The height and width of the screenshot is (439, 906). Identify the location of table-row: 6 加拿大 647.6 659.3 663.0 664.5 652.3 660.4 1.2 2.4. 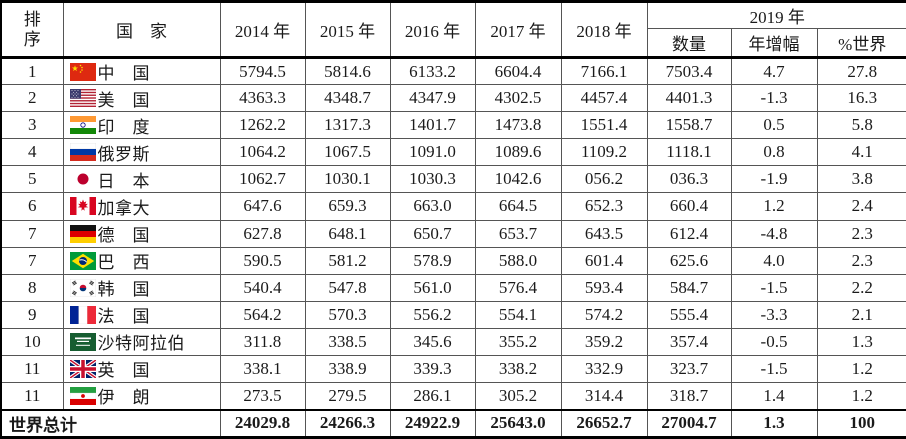
(453, 206).